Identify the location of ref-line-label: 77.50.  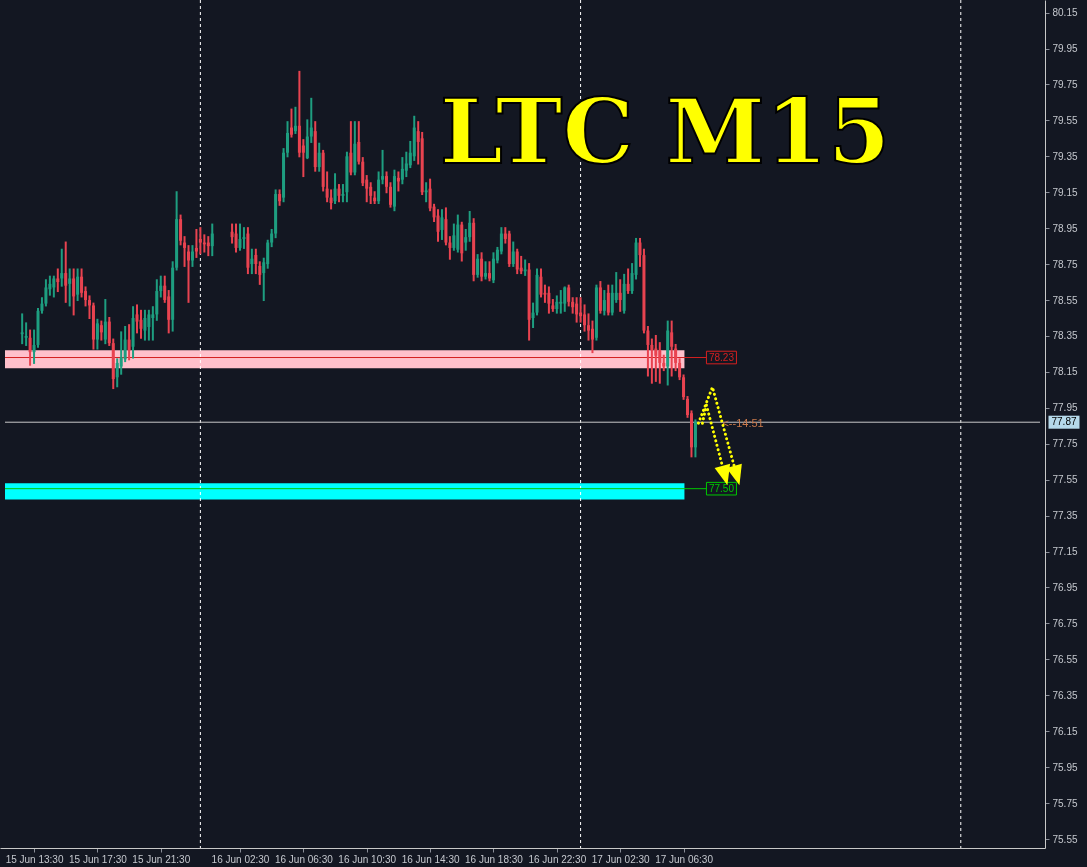
(721, 488).